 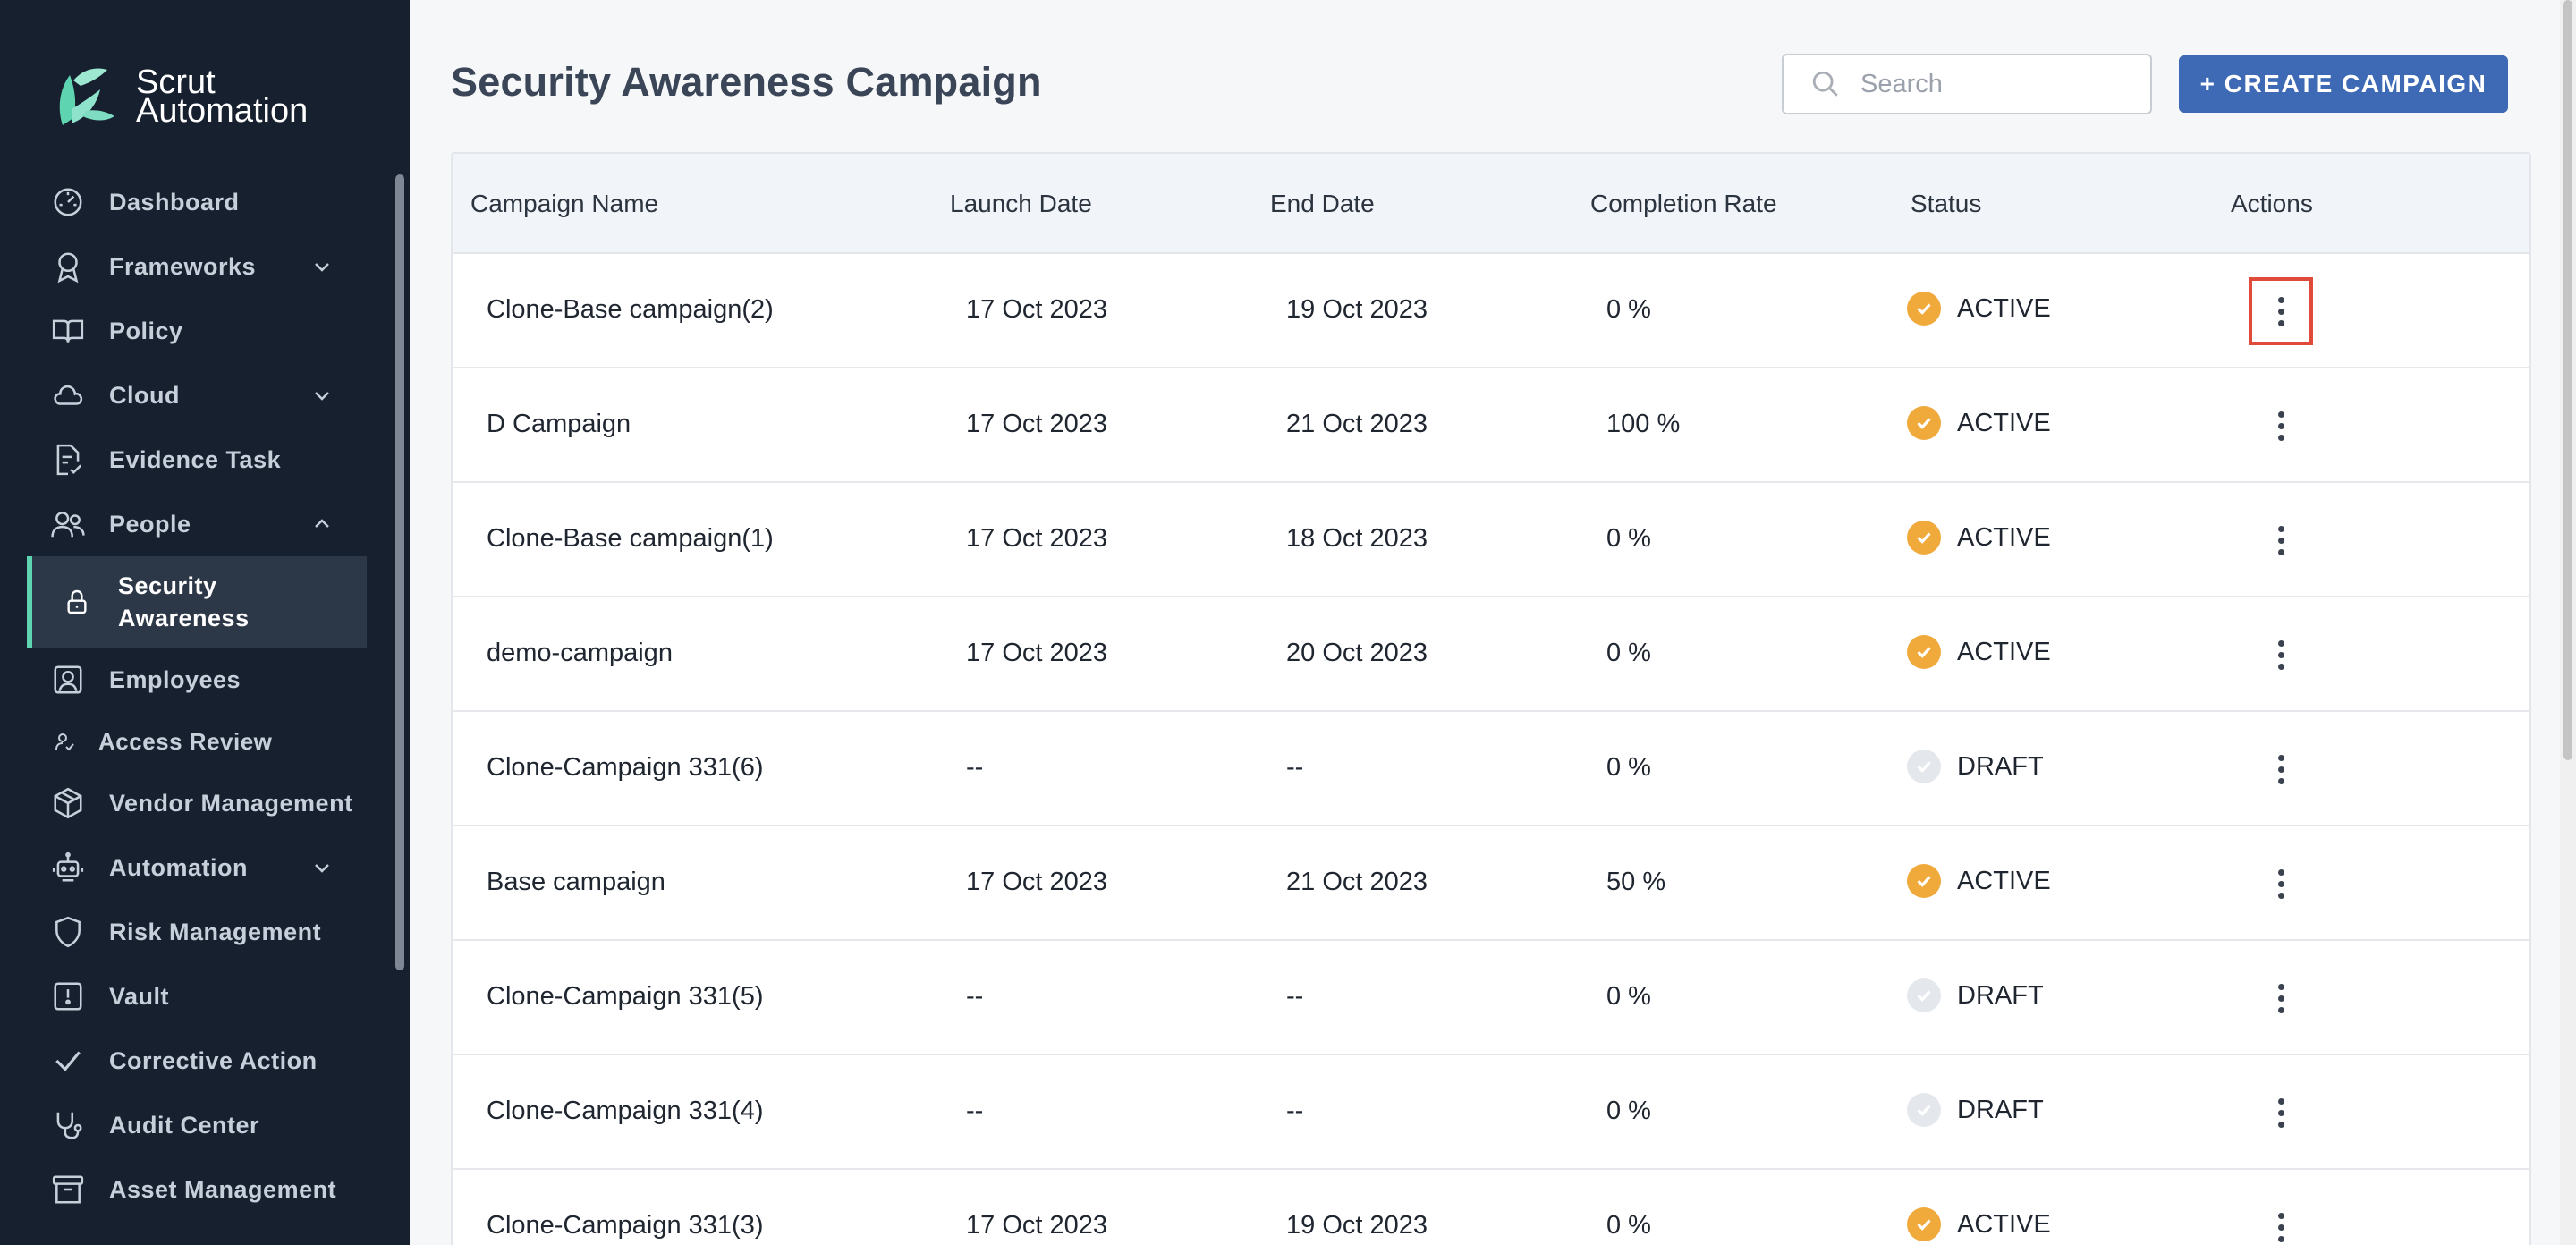 What do you see at coordinates (223, 1189) in the screenshot?
I see `sidebar-item-label: Asset Management` at bounding box center [223, 1189].